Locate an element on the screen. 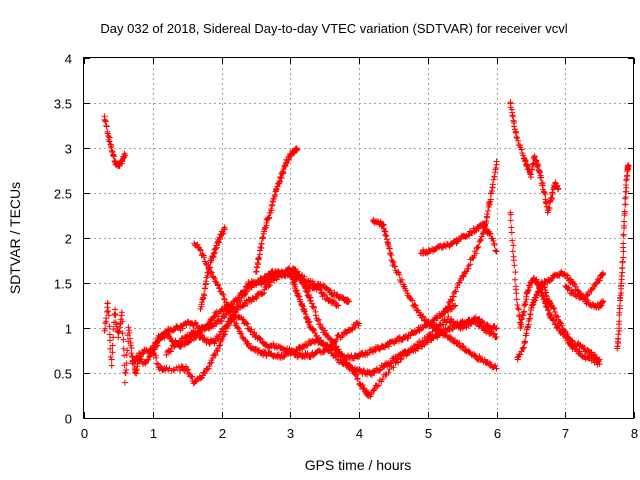 The image size is (640, 480). series-arc-a is located at coordinates (115, 141).